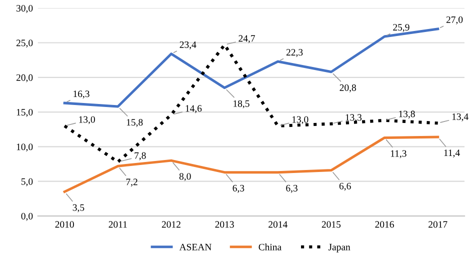 The height and width of the screenshot is (270, 474). Describe the element at coordinates (224, 224) in the screenshot. I see `x-tick-label: 2013` at that location.